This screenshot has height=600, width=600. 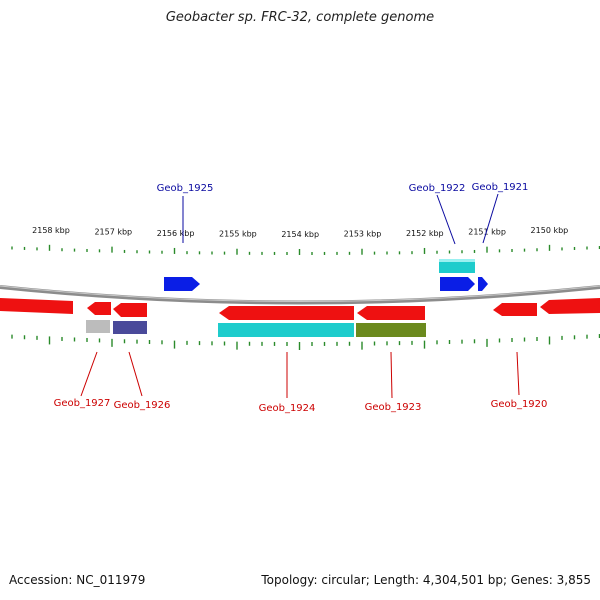 I want to click on gene-label-geob-1926: Geob_1926, so click(x=142, y=405).